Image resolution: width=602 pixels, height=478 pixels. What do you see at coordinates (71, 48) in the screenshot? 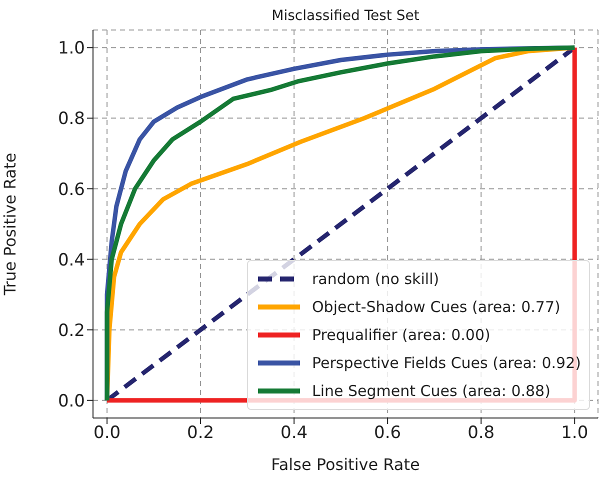
I see `y-tick-label: 1.0` at bounding box center [71, 48].